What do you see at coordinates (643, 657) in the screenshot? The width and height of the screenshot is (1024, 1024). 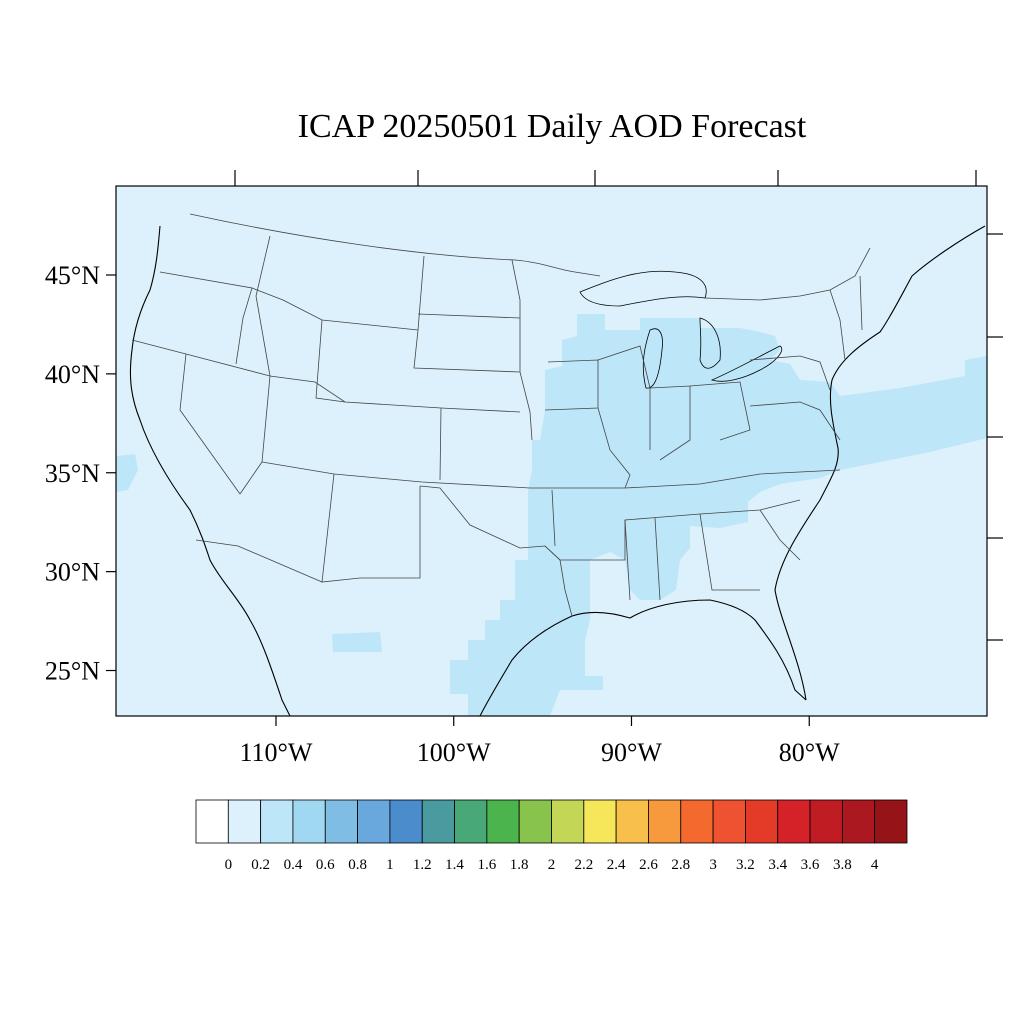 I see `gulf-coastline` at bounding box center [643, 657].